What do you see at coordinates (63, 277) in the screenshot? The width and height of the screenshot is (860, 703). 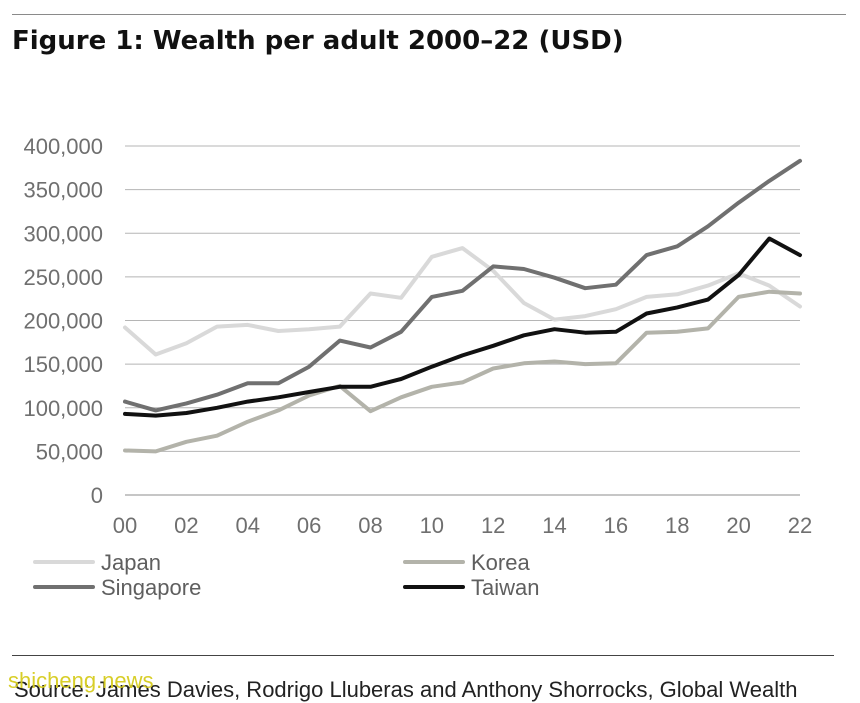 I see `y-tick-label: 250,000` at bounding box center [63, 277].